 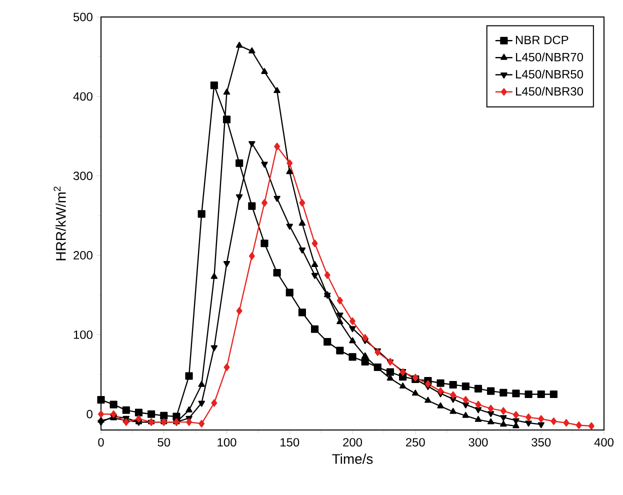 I want to click on x-tick-label: 250, so click(x=415, y=442).